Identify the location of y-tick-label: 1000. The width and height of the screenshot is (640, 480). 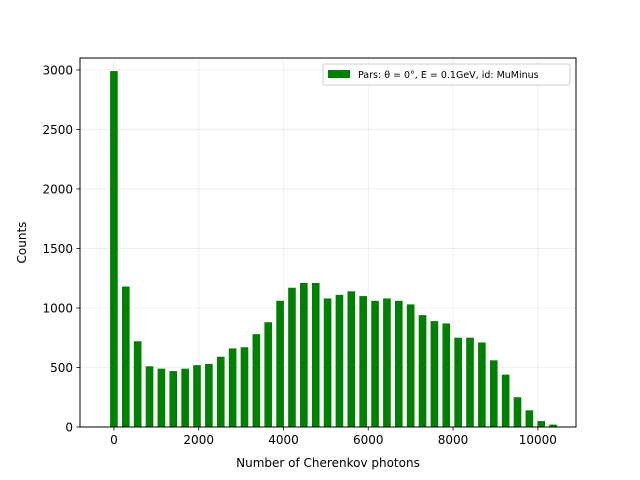
(57, 308).